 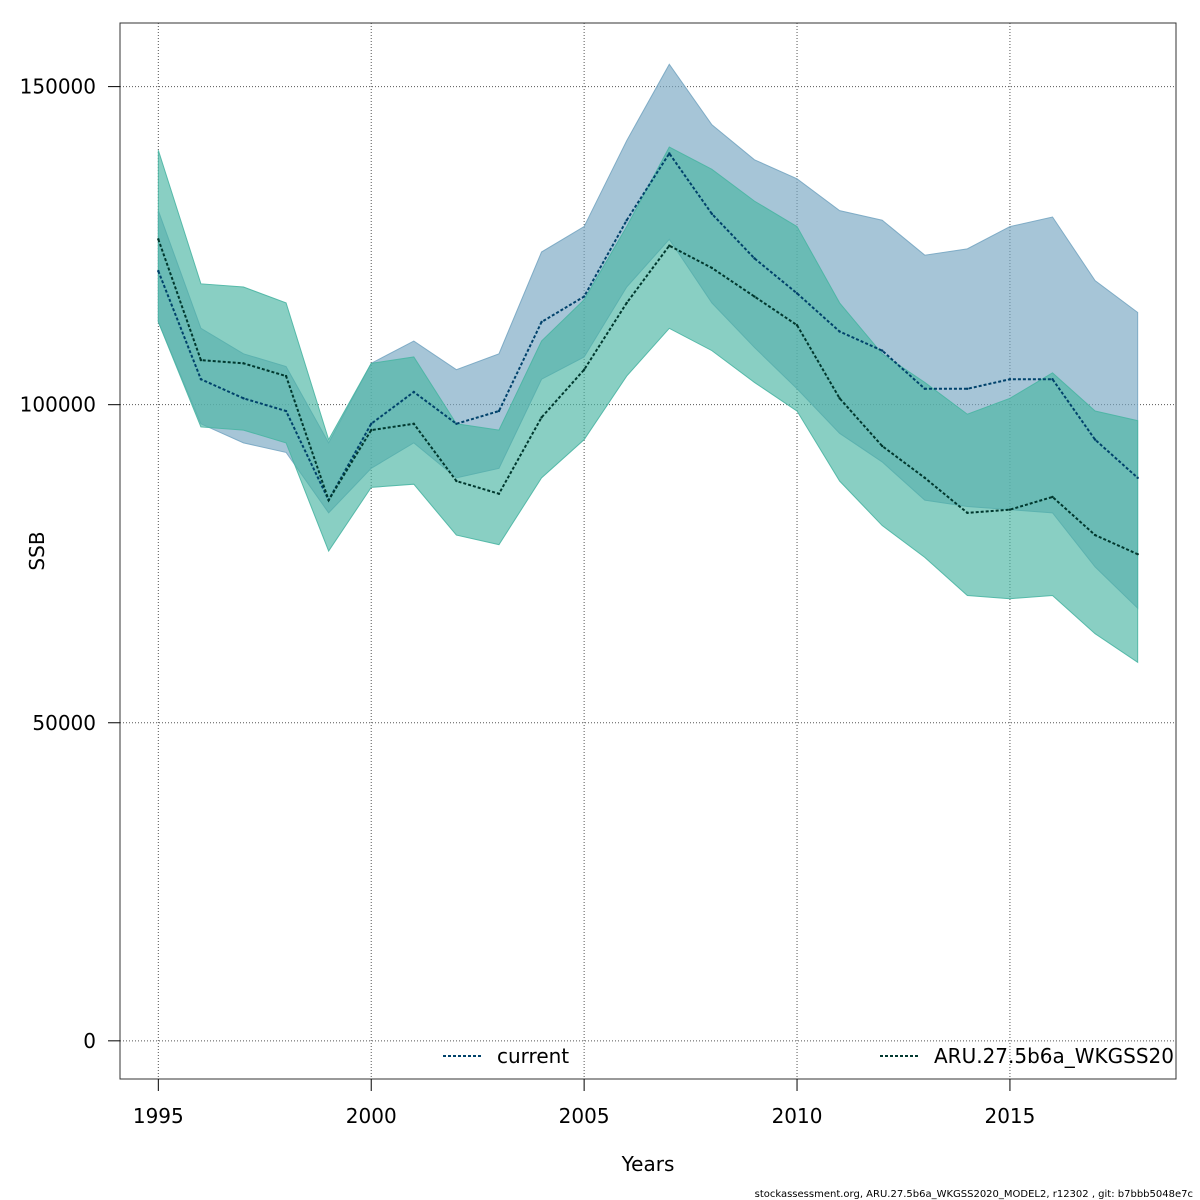 I want to click on x-axis-label: Years, so click(x=648, y=1164).